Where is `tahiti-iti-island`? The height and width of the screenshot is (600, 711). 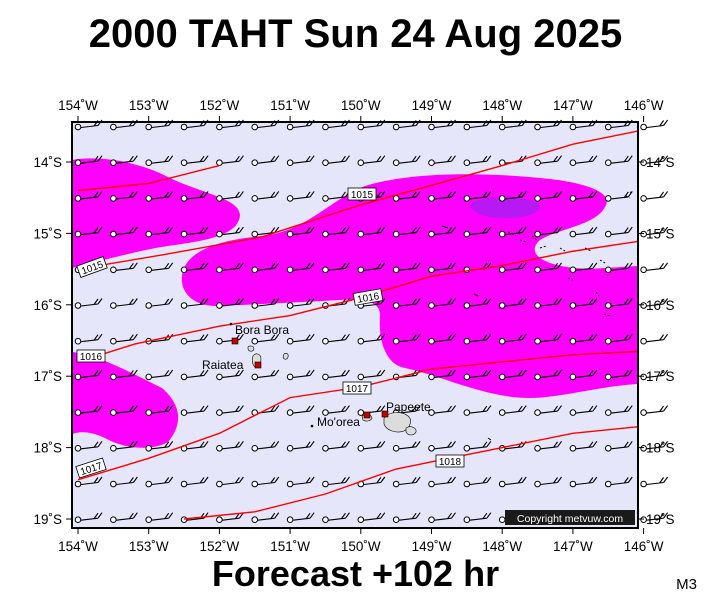
tahiti-iti-island is located at coordinates (411, 431).